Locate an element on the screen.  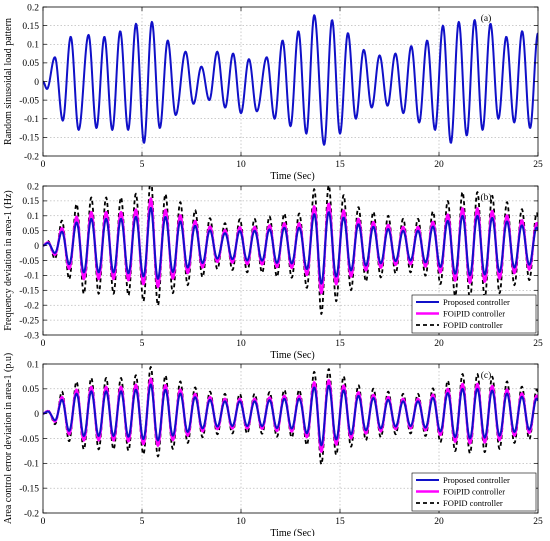
panel-label: (a) is located at coordinates (486, 18).